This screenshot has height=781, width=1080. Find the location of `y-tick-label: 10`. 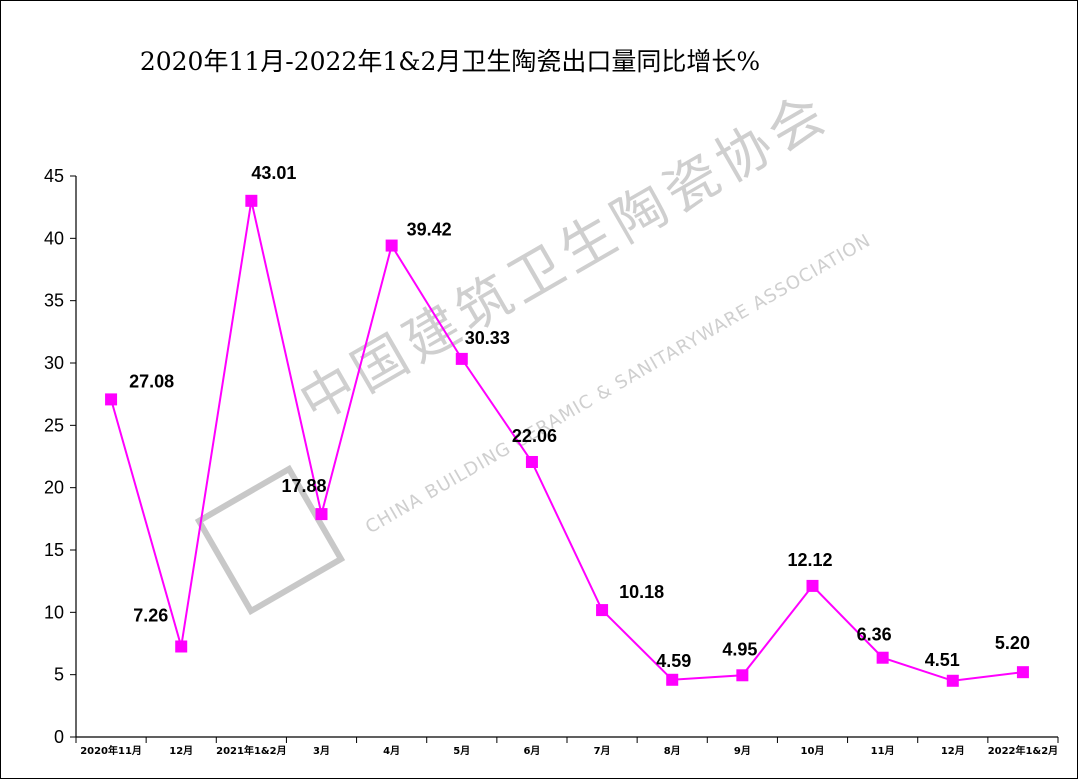

y-tick-label: 10 is located at coordinates (54, 612).